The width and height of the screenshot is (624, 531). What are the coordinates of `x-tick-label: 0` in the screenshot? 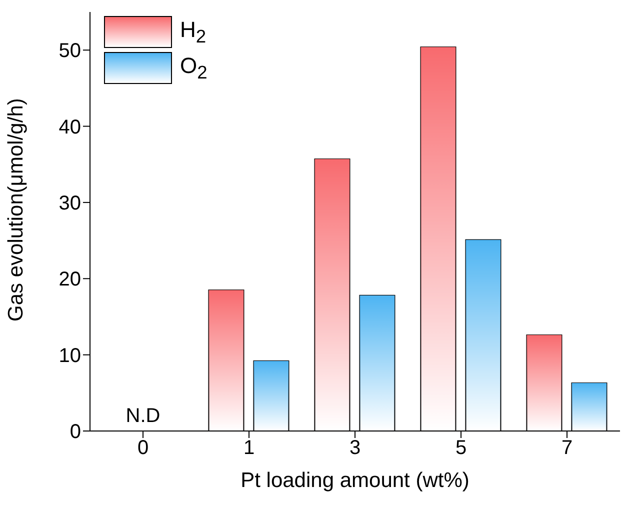 It's located at (143, 448).